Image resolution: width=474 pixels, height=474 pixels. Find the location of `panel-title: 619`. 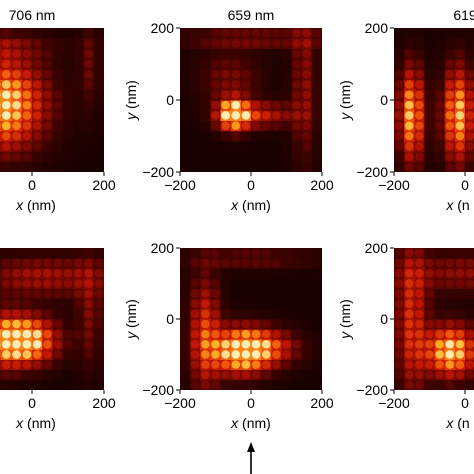

panel-title: 619 is located at coordinates (463, 15).